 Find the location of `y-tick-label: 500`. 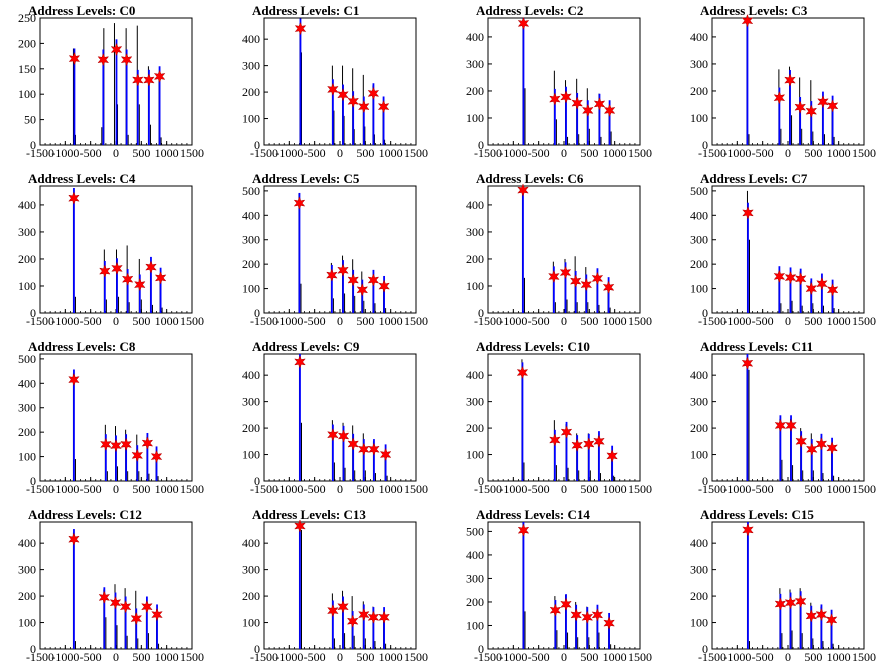

y-tick-label: 500 is located at coordinates (251, 191).